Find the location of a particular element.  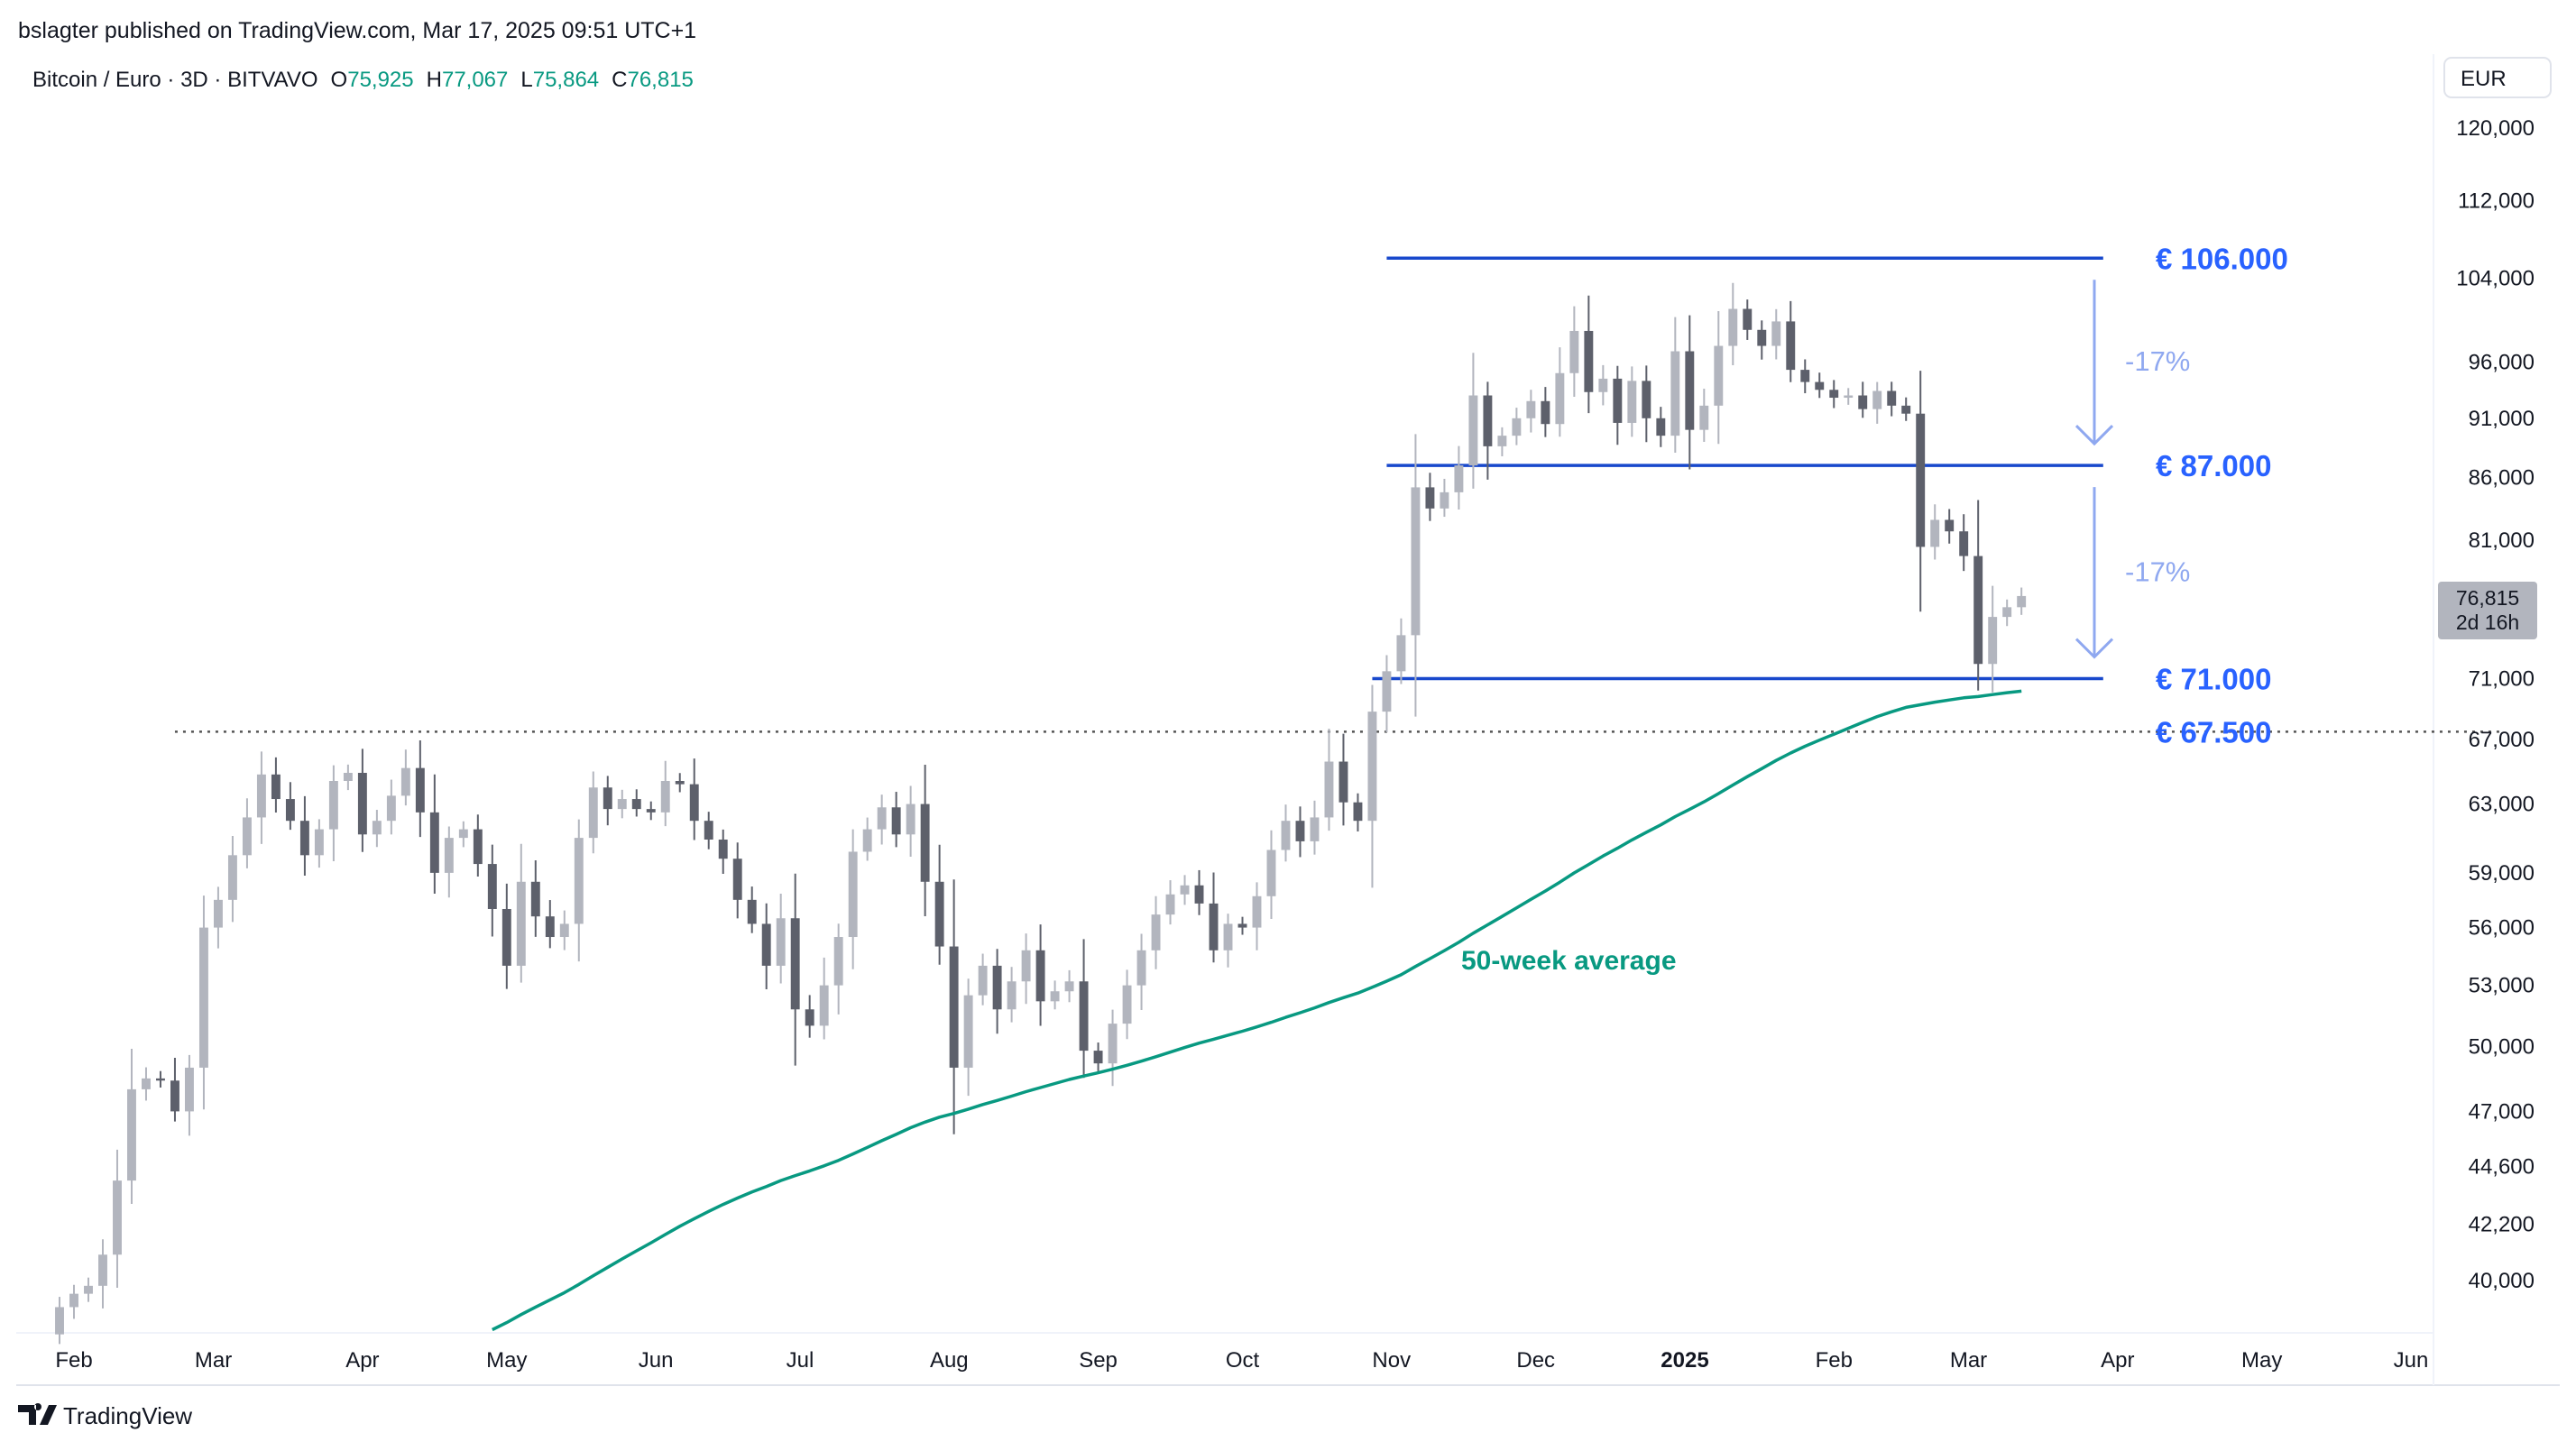

tradingview-brand: TradingView is located at coordinates (127, 1415).